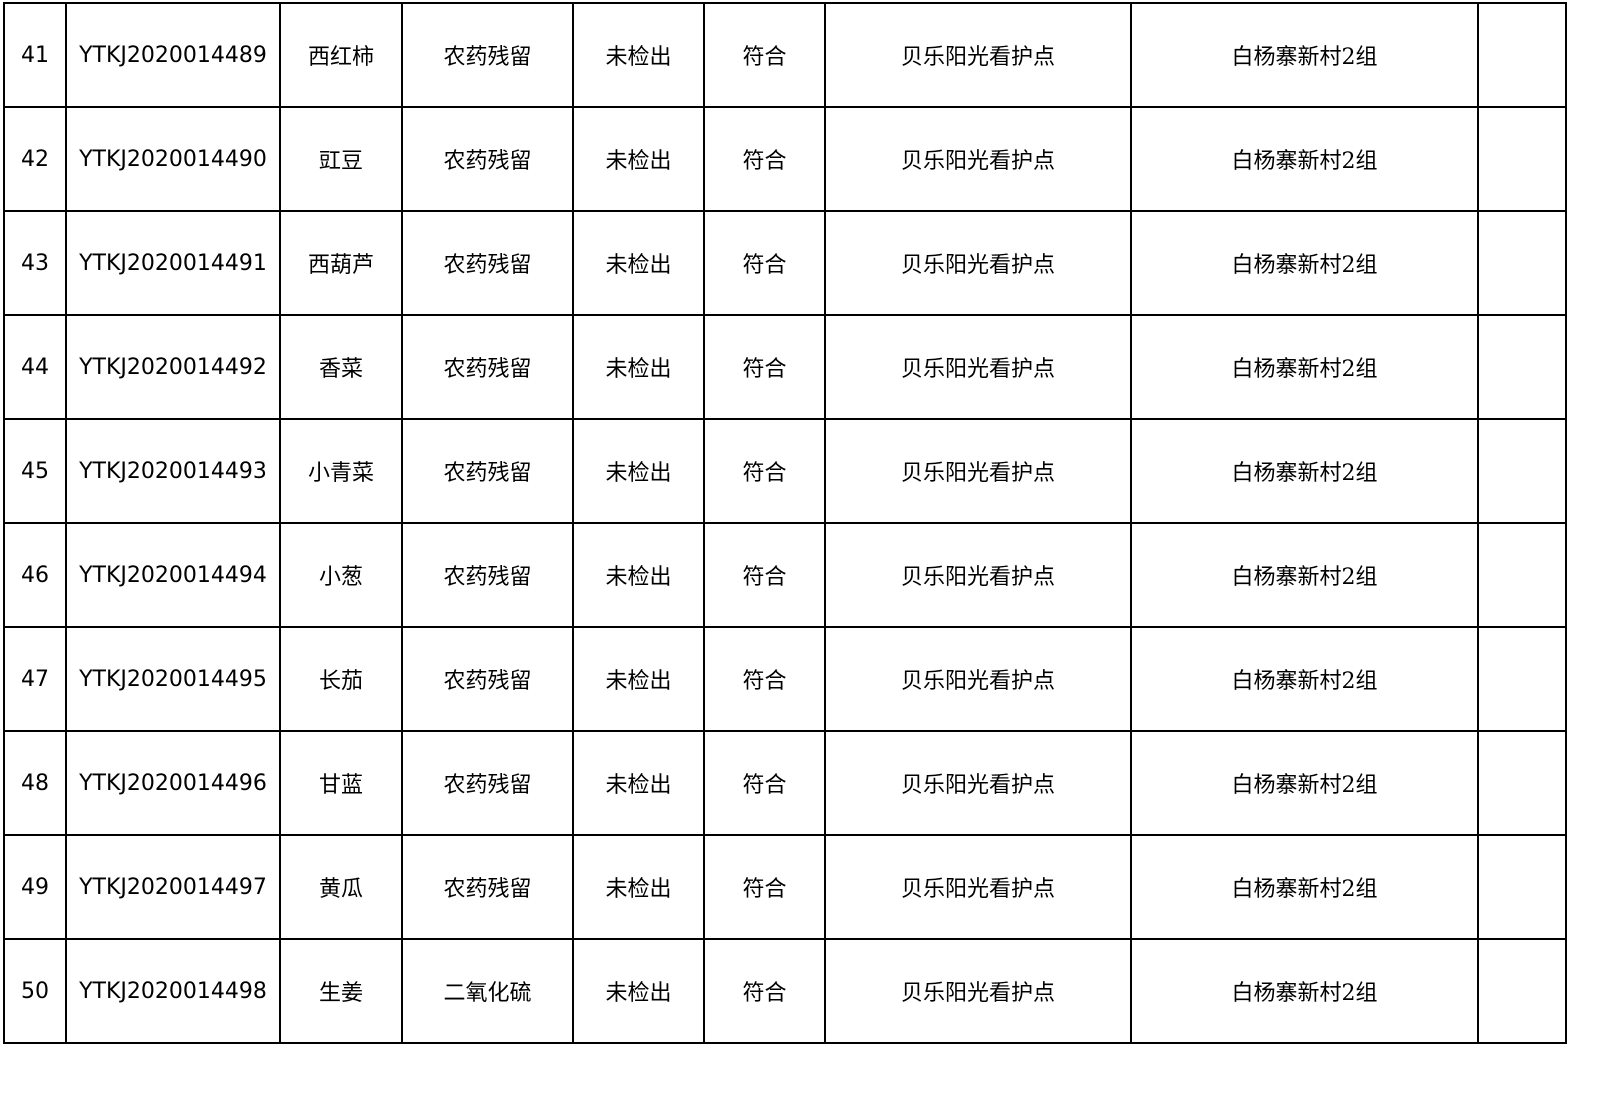 The width and height of the screenshot is (1600, 1093). I want to click on row-number: 45, so click(35, 471).